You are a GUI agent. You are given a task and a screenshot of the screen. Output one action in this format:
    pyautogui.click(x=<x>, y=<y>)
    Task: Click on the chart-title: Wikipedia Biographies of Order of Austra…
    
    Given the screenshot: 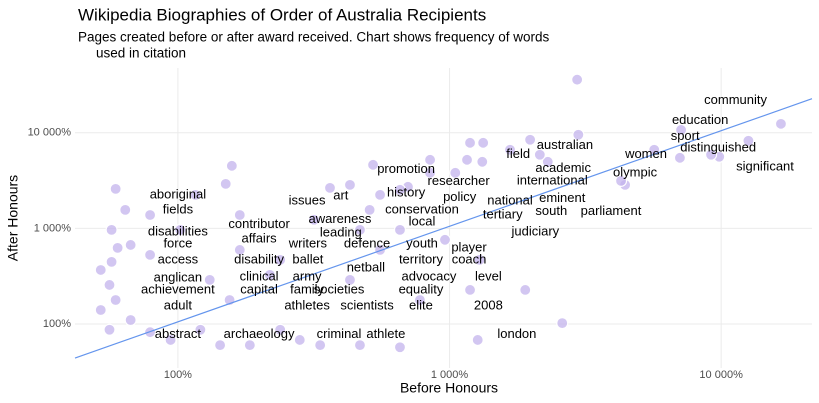 What is the action you would take?
    pyautogui.click(x=282, y=14)
    